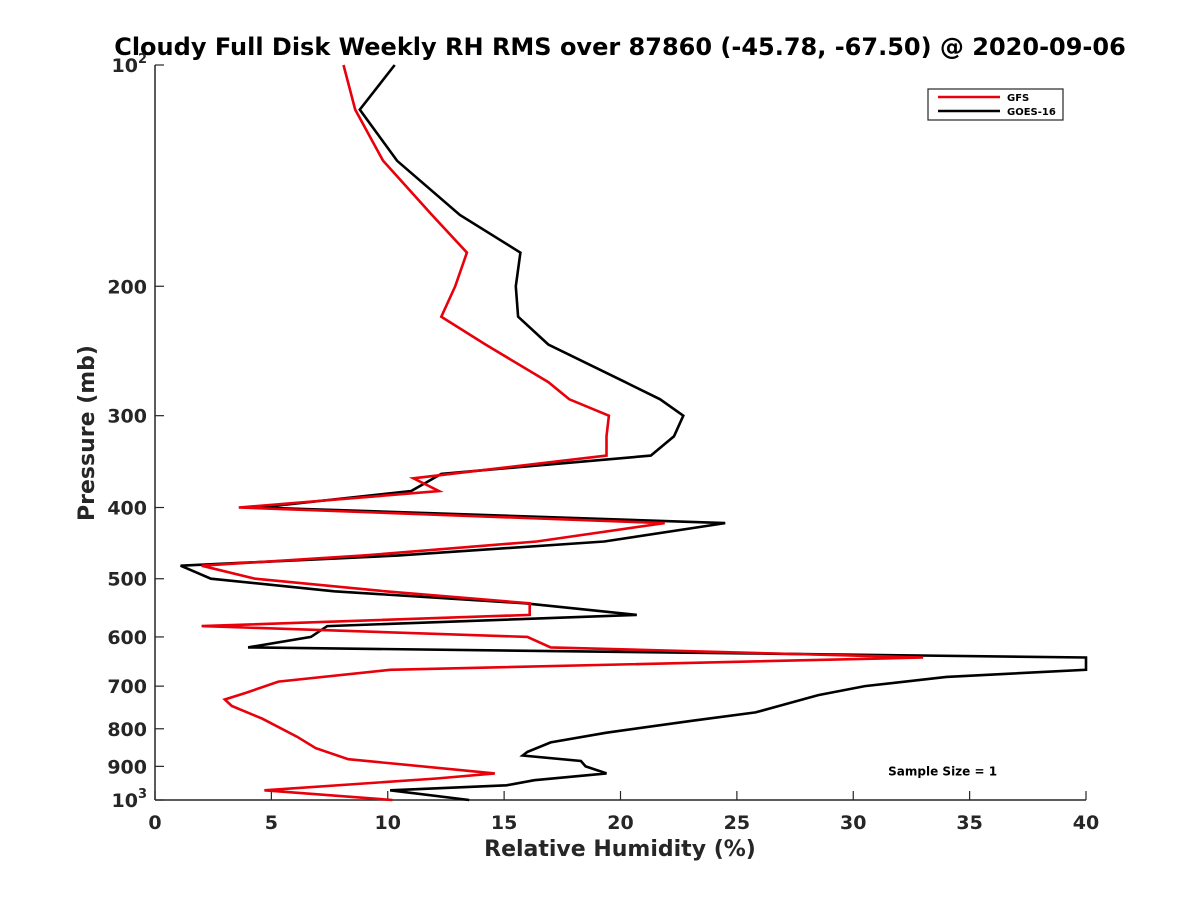  Describe the element at coordinates (504, 823) in the screenshot. I see `x-tick-label: 15` at that location.